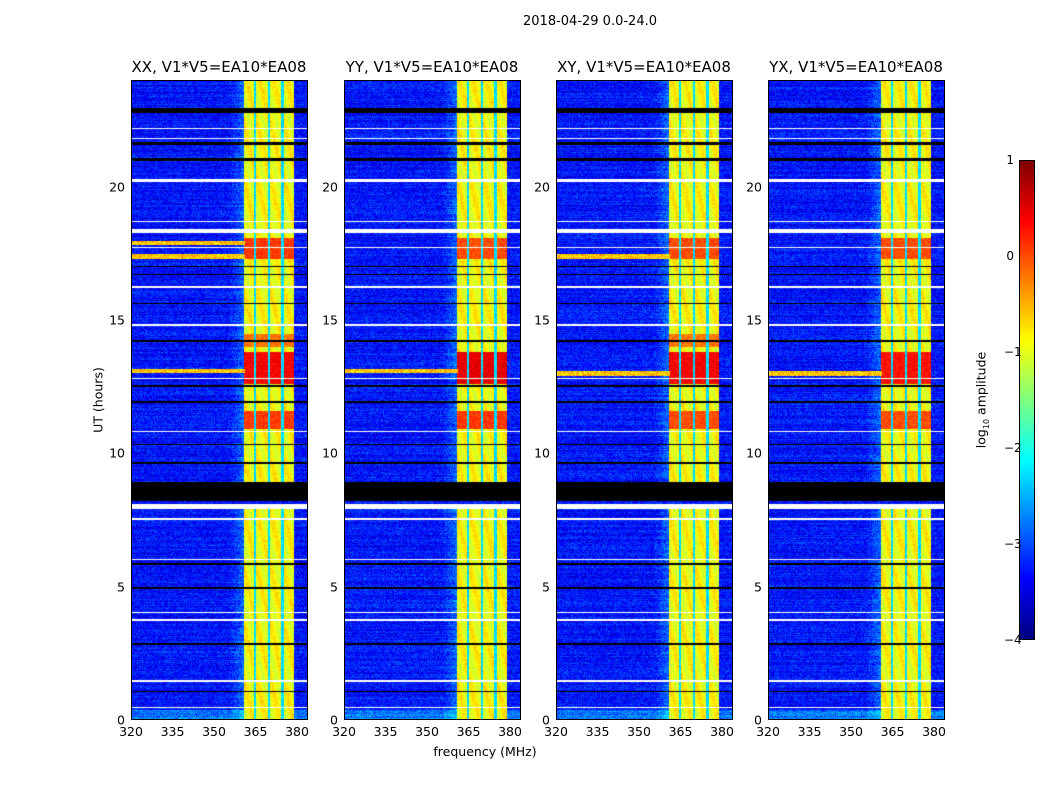 This screenshot has width=1050, height=800. What do you see at coordinates (1010, 256) in the screenshot?
I see `colorbar-tick-label: 0` at bounding box center [1010, 256].